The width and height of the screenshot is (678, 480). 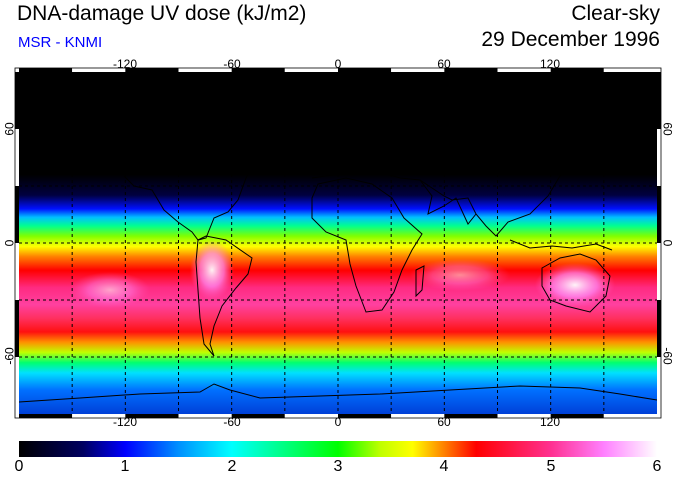 What do you see at coordinates (232, 64) in the screenshot?
I see `lon-tick-top: -60` at bounding box center [232, 64].